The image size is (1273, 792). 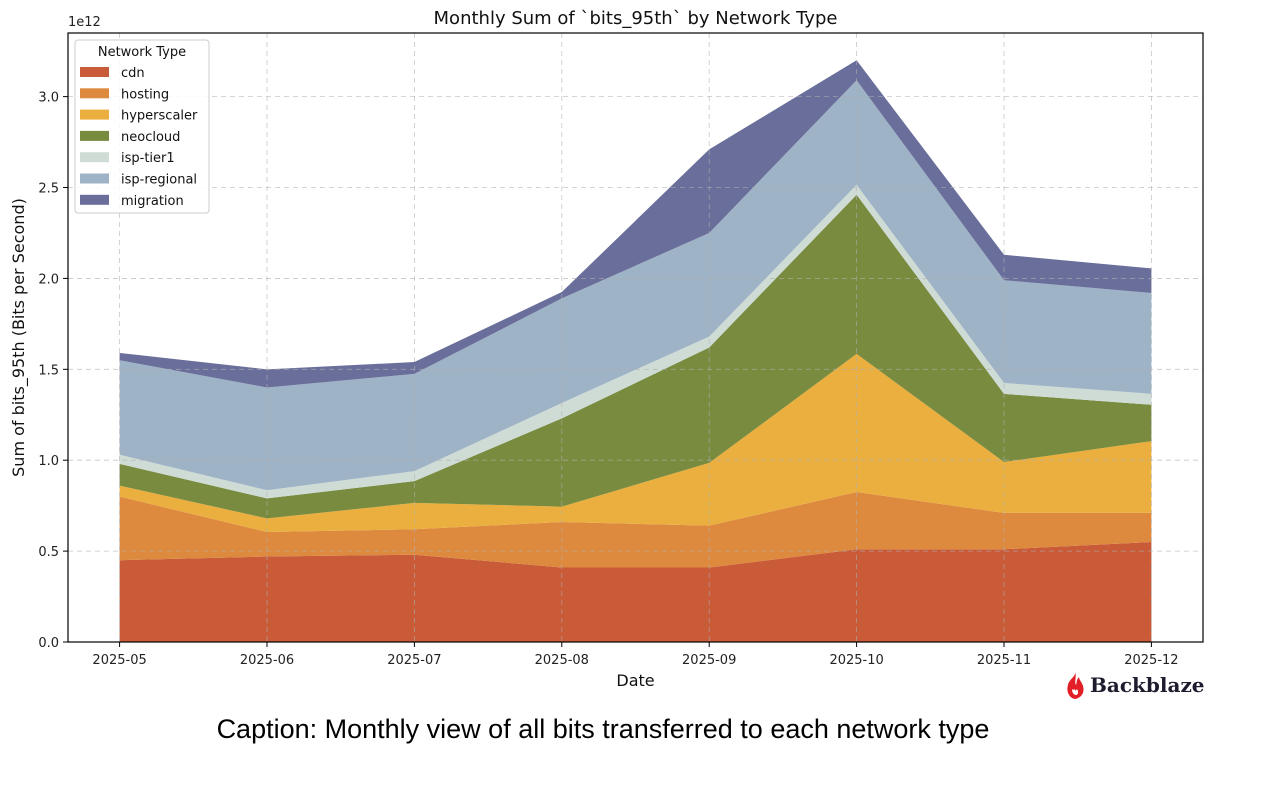 What do you see at coordinates (133, 73) in the screenshot?
I see `legend-label-cdn: cdn` at bounding box center [133, 73].